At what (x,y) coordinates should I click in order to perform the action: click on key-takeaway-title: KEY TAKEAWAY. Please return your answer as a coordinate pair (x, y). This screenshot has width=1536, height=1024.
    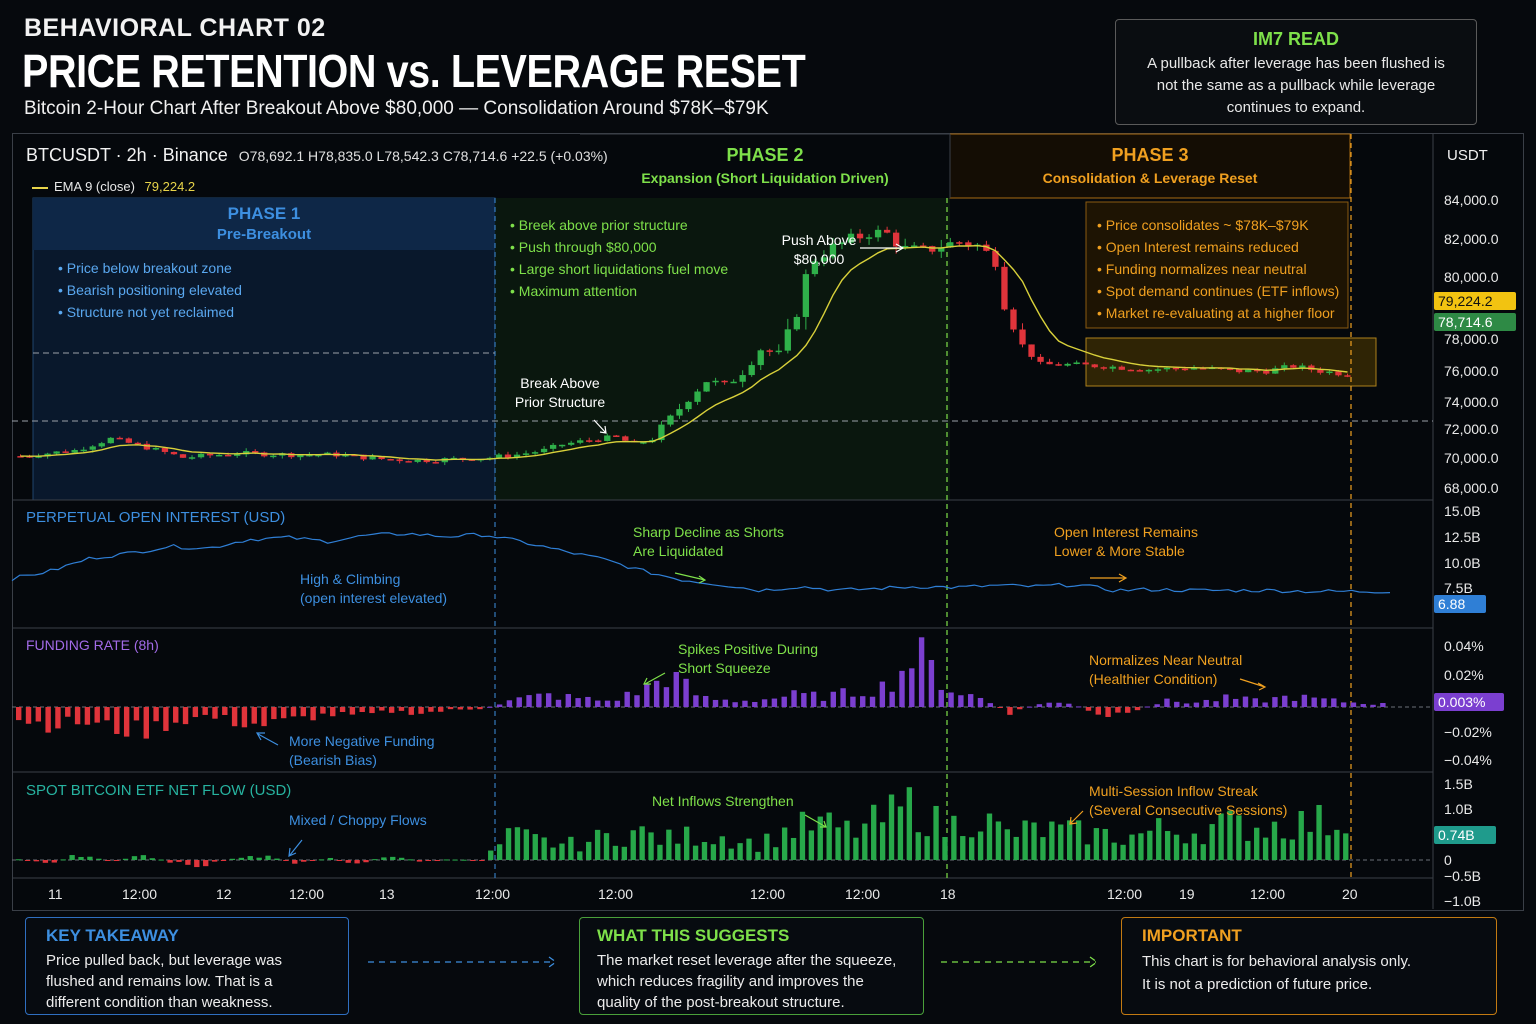
    Looking at the image, I should click on (112, 935).